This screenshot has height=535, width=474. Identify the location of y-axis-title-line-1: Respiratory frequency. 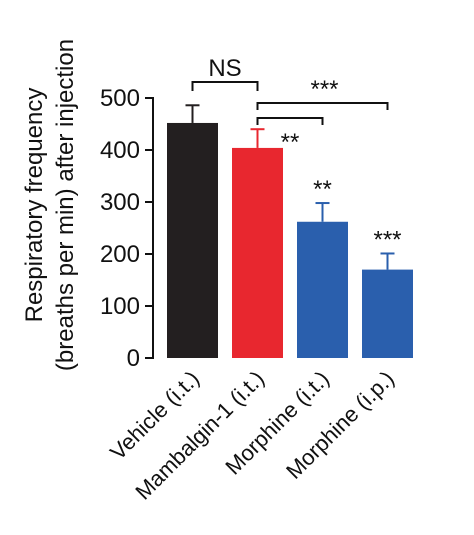
(34, 205).